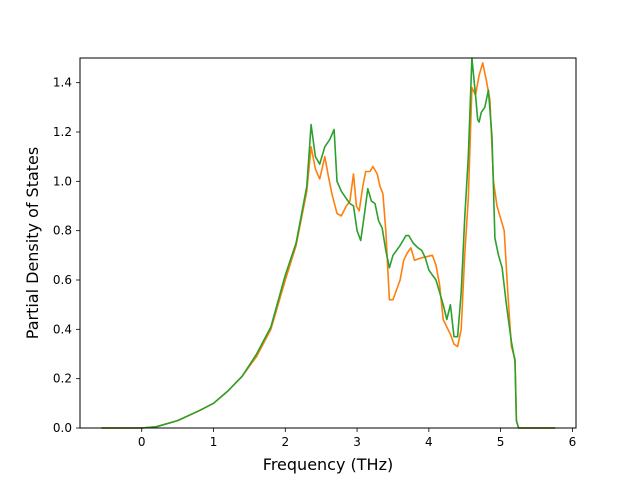 Image resolution: width=640 pixels, height=484 pixels. I want to click on y-tick-label: 0.6, so click(62, 280).